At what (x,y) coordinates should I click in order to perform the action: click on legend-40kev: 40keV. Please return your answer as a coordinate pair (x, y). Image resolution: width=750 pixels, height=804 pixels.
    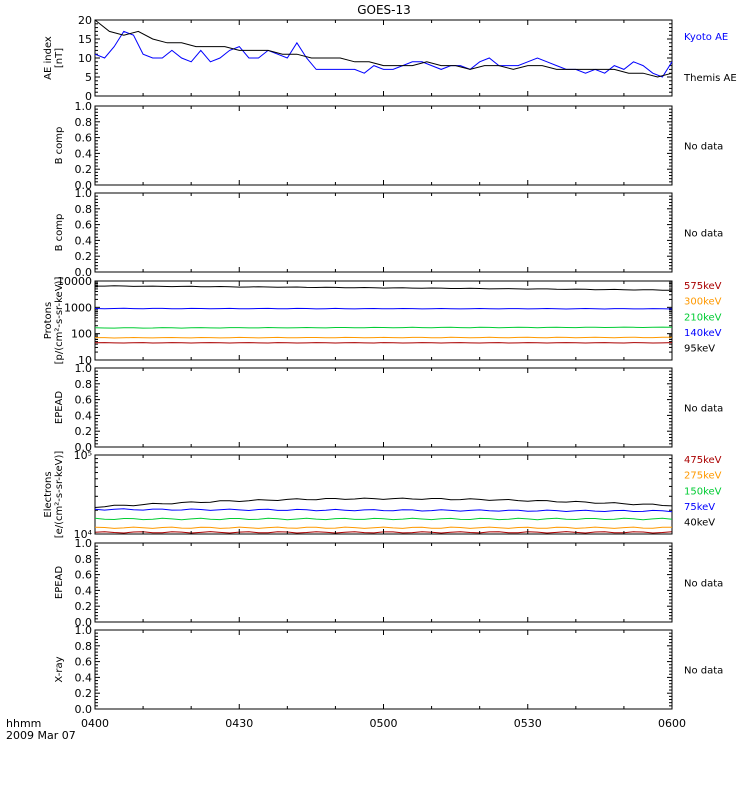
    Looking at the image, I should click on (699, 523).